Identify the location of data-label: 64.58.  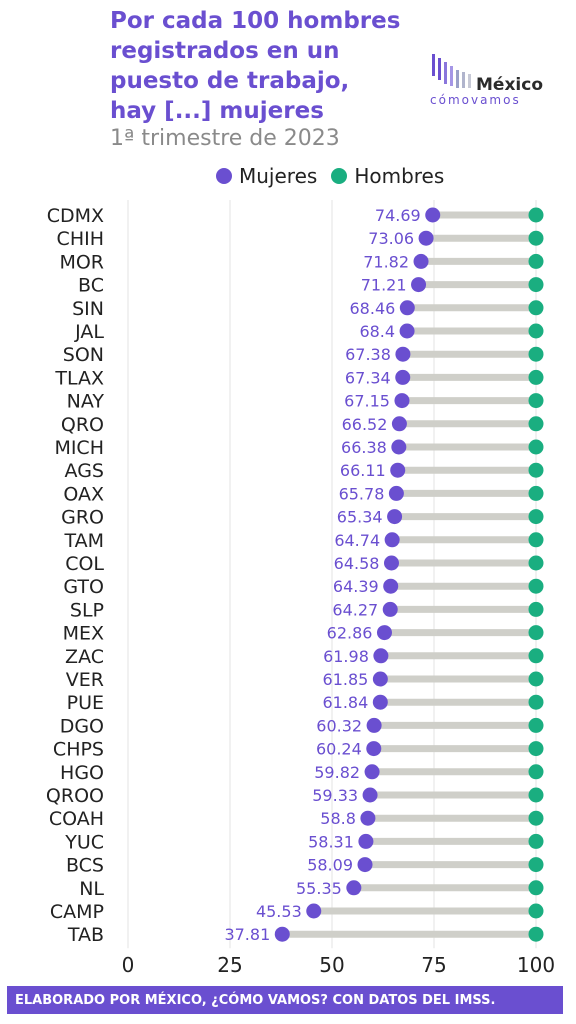
(357, 563).